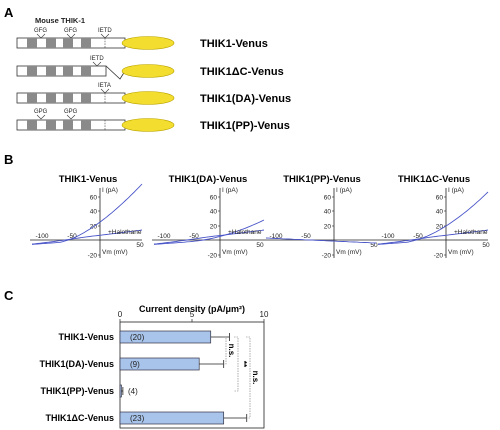 This screenshot has height=430, width=500. I want to click on significance-bracket-2: **, so click(241, 364).